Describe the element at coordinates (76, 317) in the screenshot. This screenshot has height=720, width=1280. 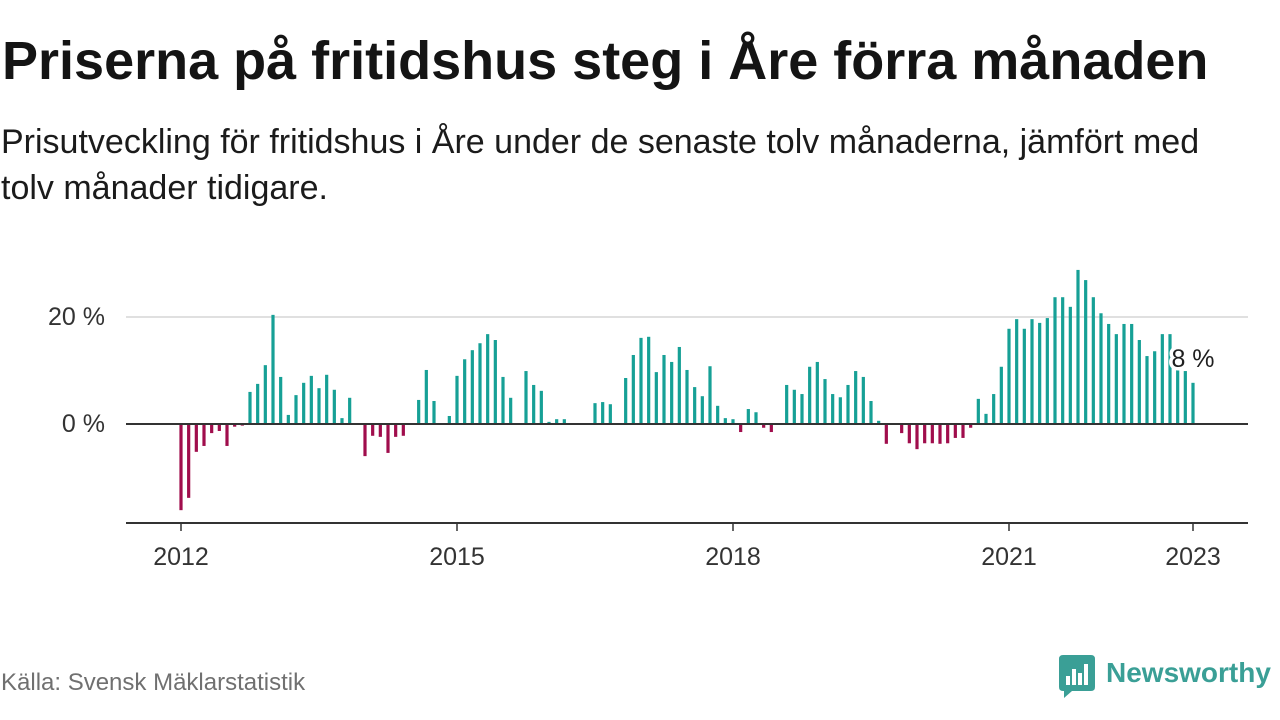
I see `y-tick-label: 20 %` at that location.